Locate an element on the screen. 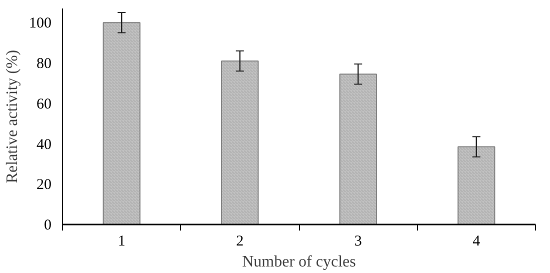 The image size is (550, 273). y-tick-label: 40 is located at coordinates (44, 144).